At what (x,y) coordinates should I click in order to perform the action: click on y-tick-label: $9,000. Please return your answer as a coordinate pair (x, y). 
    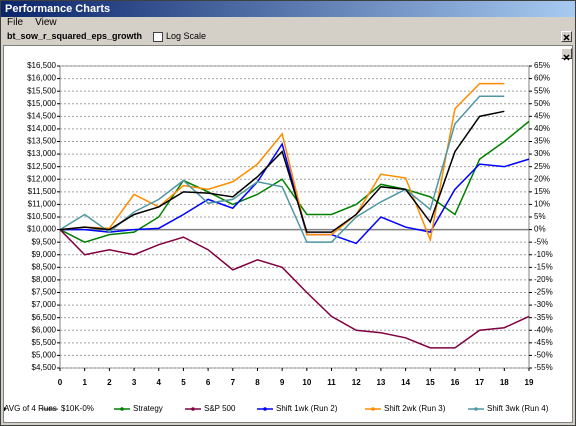
    Looking at the image, I should click on (44, 254).